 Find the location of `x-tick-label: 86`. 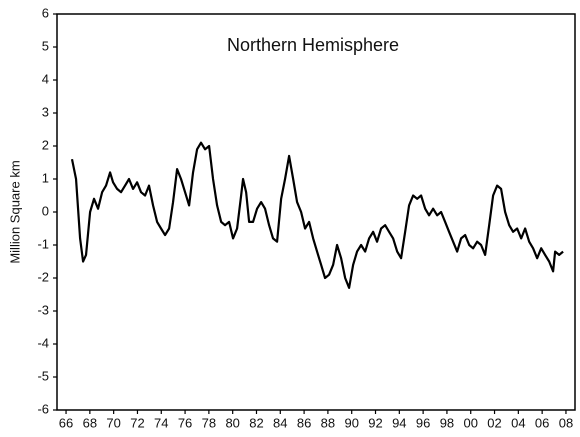

x-tick-label: 86 is located at coordinates (304, 422).